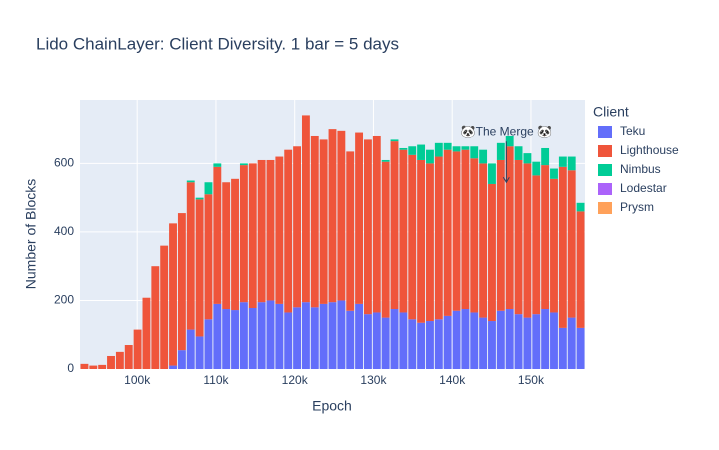  What do you see at coordinates (531, 380) in the screenshot?
I see `x-tick-label: 150k` at bounding box center [531, 380].